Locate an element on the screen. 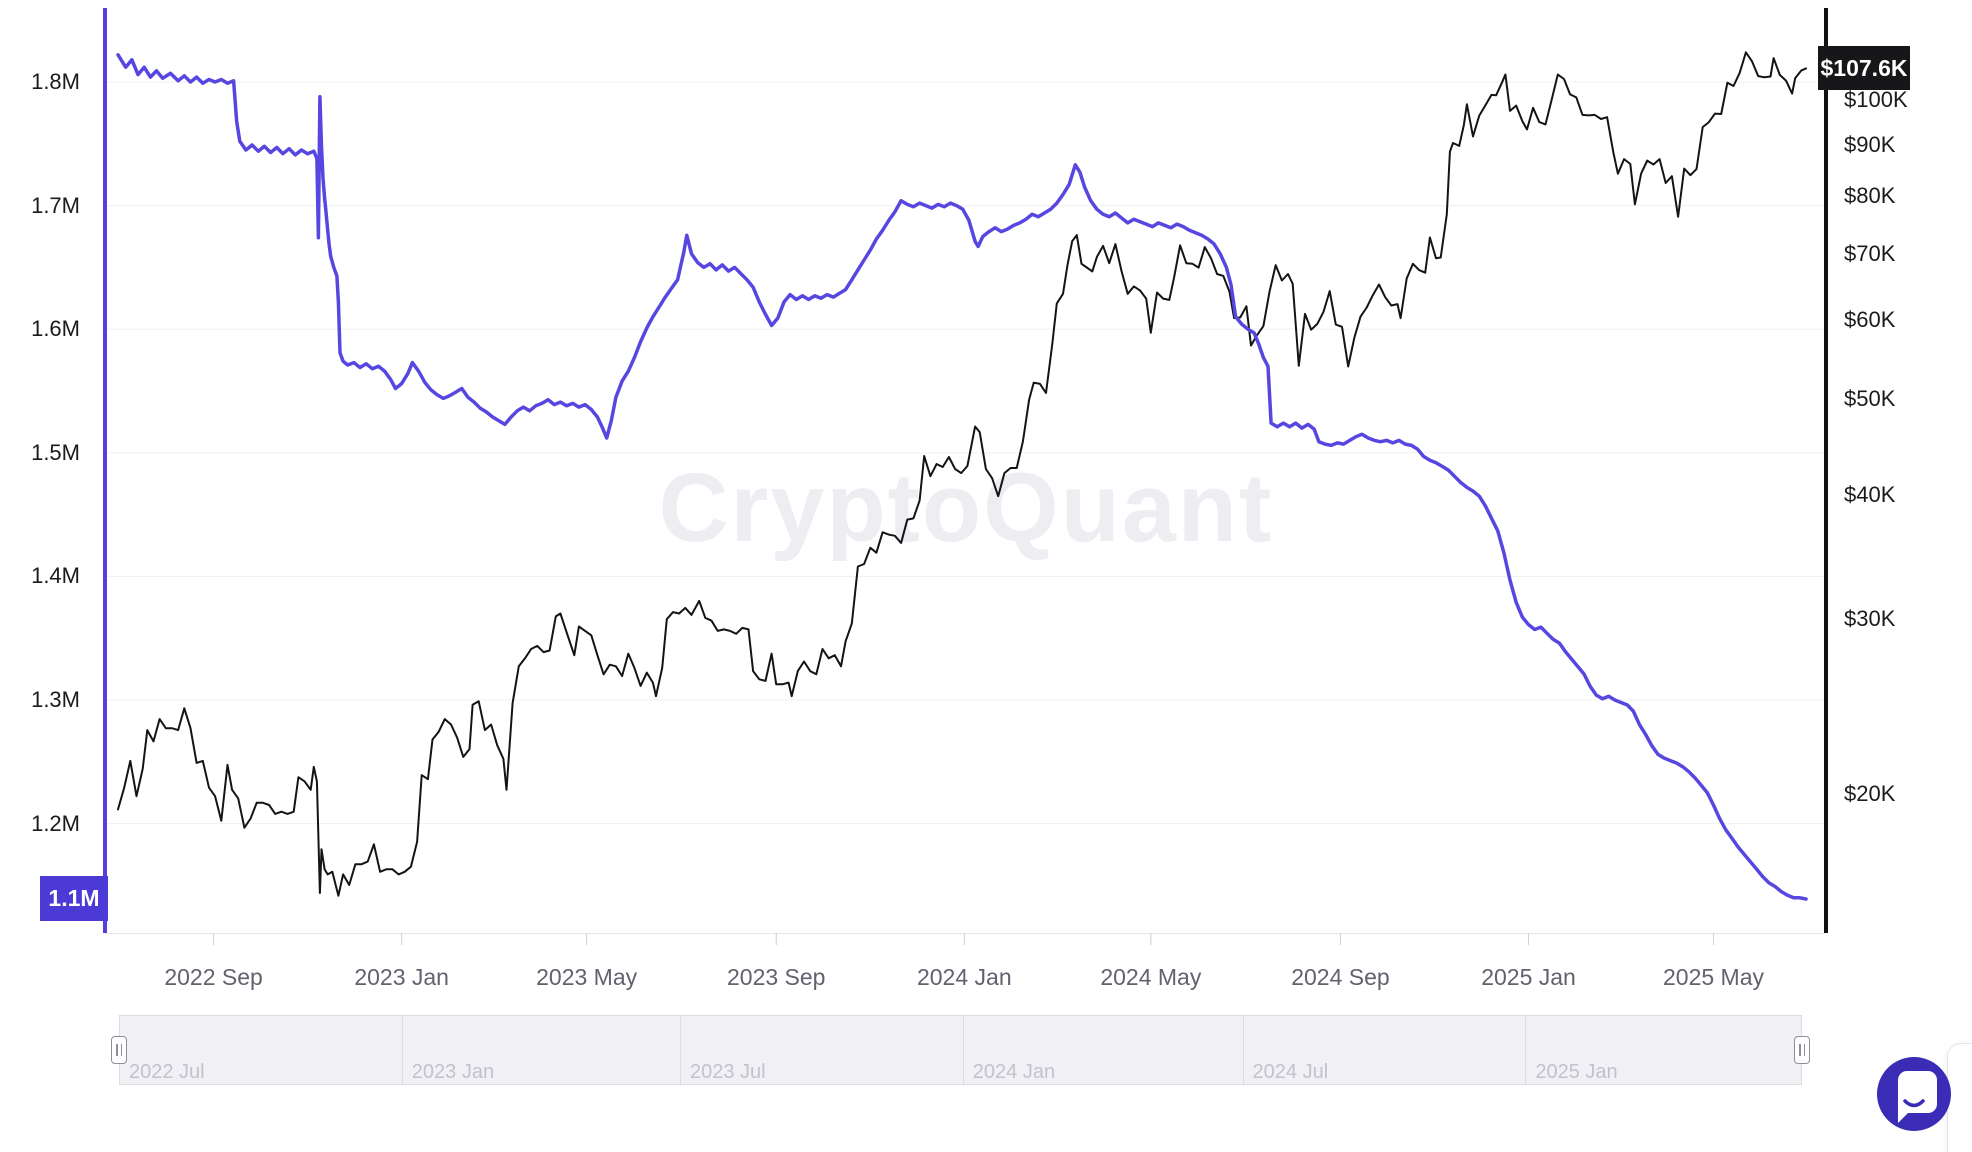 This screenshot has width=1972, height=1152. x-axis-label: 2024 Jan is located at coordinates (964, 977).